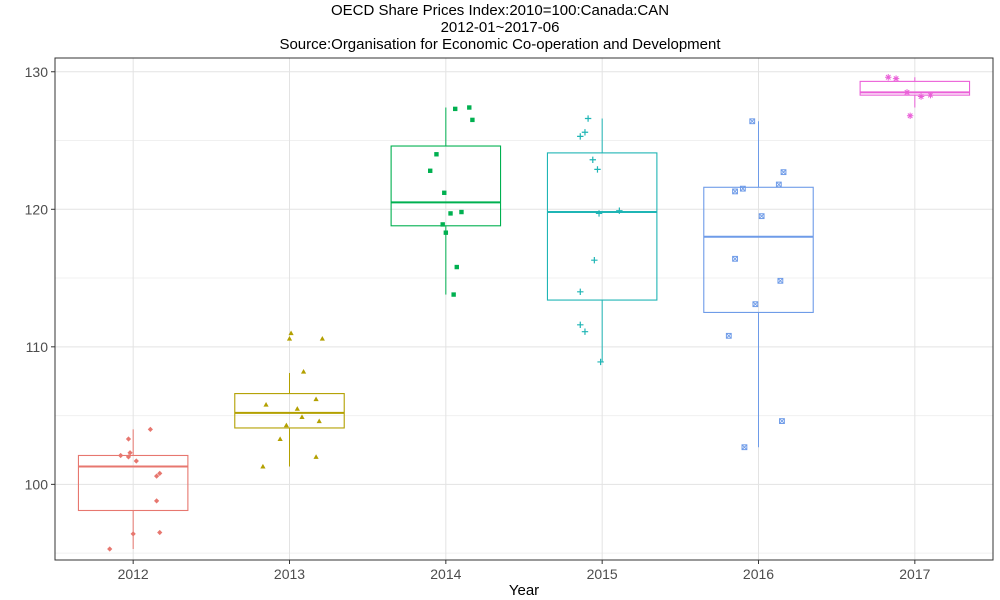 This screenshot has width=1000, height=600. I want to click on box-2016, so click(758, 284).